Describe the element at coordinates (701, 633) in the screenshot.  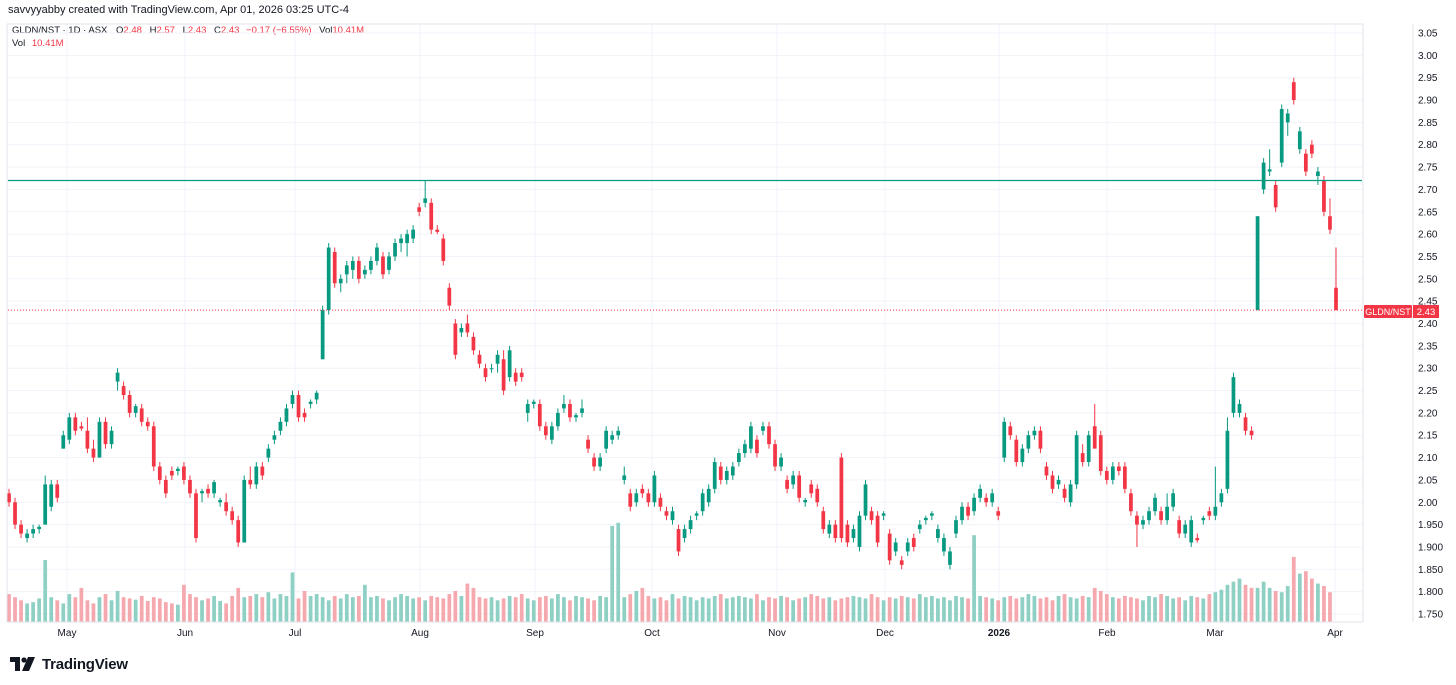
I see `time-axis: May Jun Jul Aug Sep Oct Nov Dec 2026 Feb Mar Apr` at that location.